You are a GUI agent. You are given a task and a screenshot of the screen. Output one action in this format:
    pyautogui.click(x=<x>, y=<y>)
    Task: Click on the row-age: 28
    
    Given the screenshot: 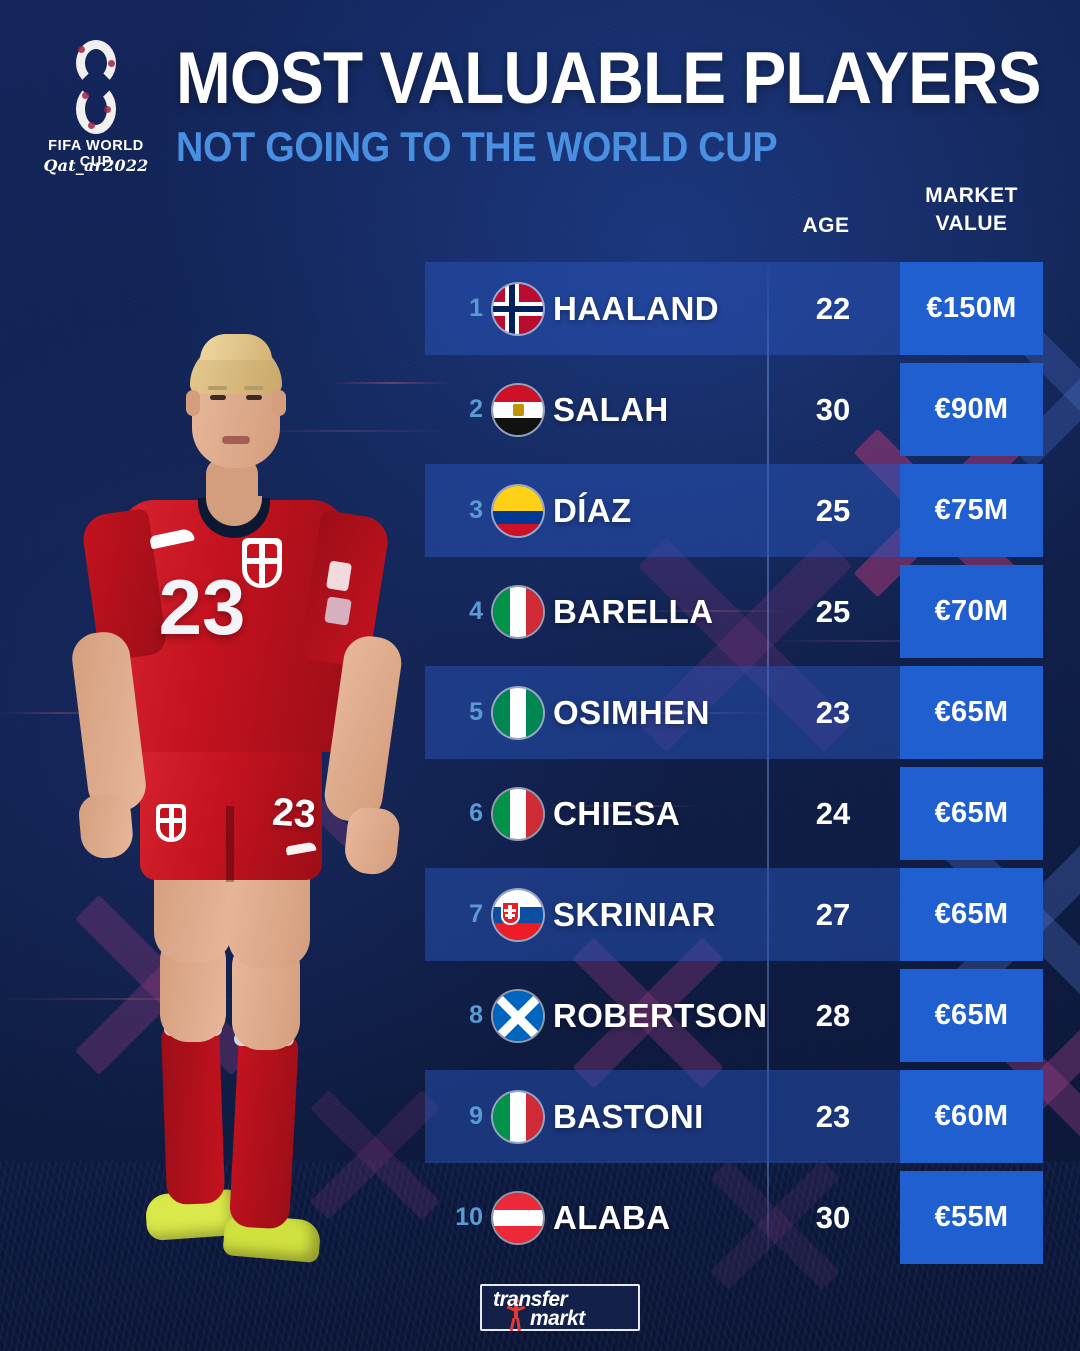 What is the action you would take?
    pyautogui.click(x=833, y=1015)
    